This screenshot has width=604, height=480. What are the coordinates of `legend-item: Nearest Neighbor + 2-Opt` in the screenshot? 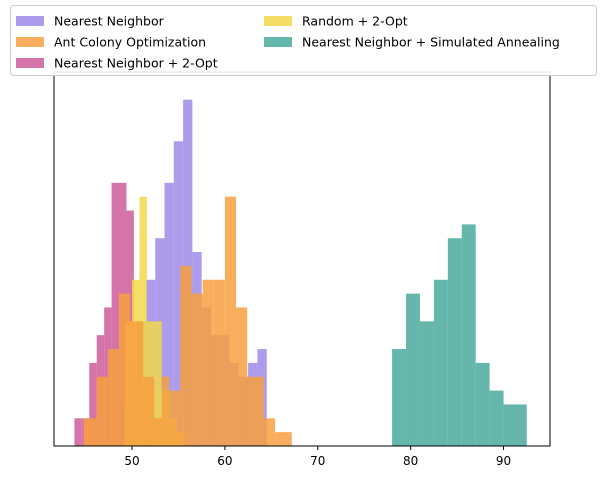 It's located at (117, 63).